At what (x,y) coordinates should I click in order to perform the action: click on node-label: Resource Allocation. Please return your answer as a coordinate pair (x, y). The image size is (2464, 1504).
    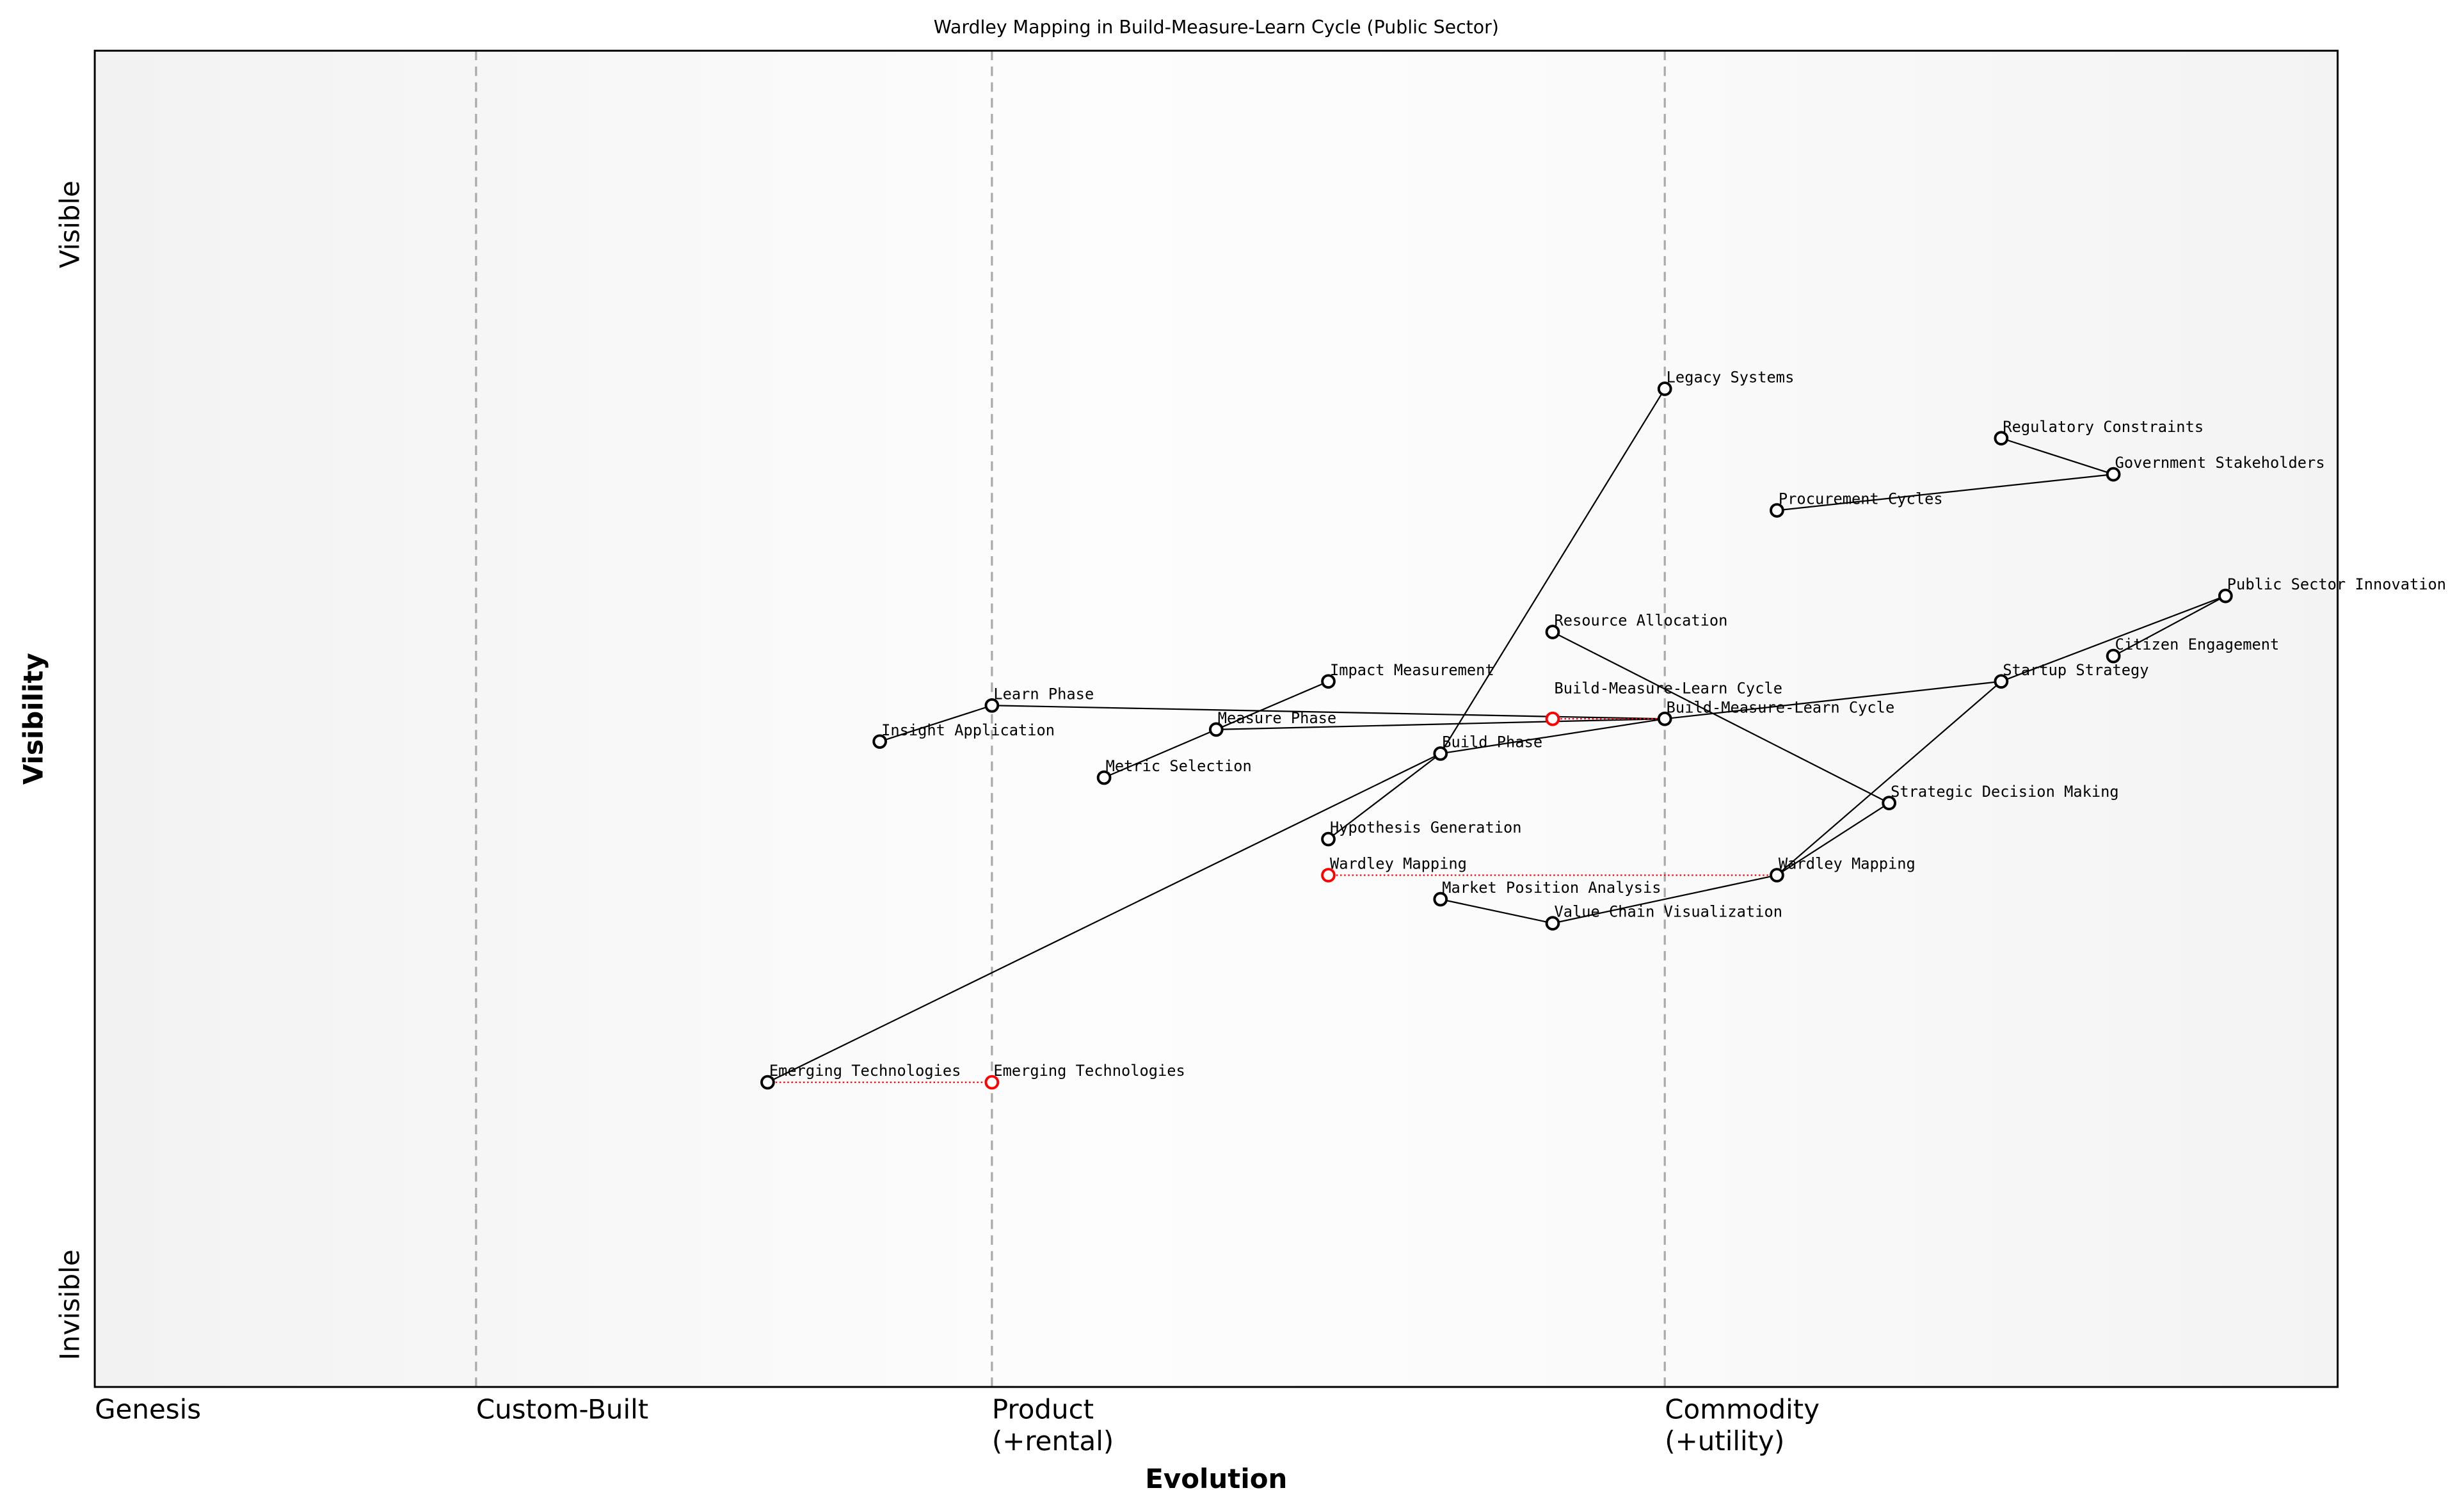
    Looking at the image, I should click on (1640, 621).